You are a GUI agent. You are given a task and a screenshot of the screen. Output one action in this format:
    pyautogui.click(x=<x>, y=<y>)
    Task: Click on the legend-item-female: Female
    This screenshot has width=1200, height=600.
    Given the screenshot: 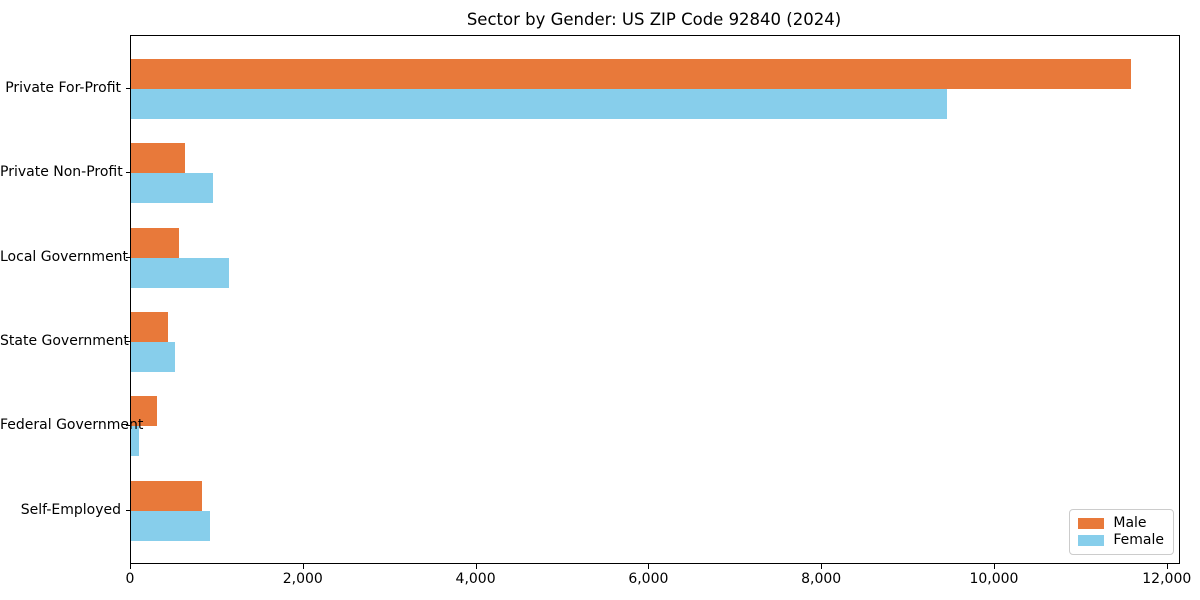 What is the action you would take?
    pyautogui.click(x=1121, y=540)
    